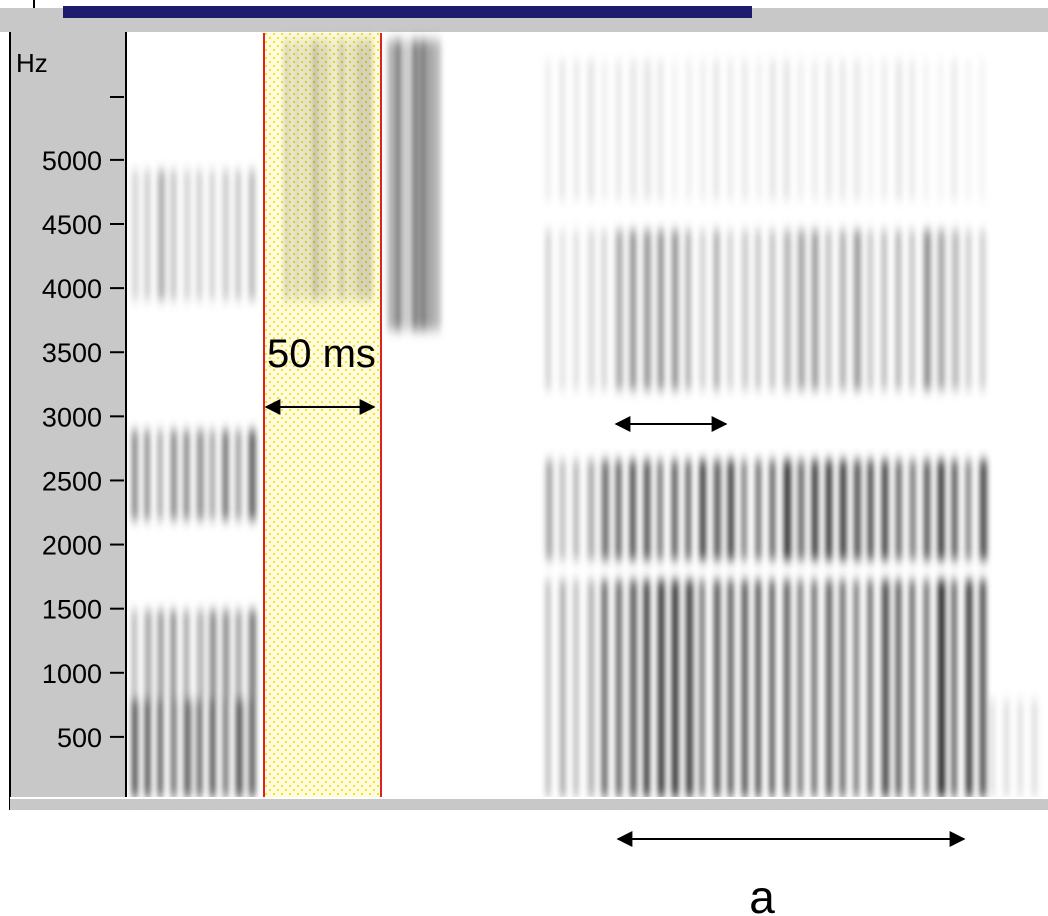 The image size is (1048, 916). What do you see at coordinates (529, 804) in the screenshot?
I see `bottom-bar` at bounding box center [529, 804].